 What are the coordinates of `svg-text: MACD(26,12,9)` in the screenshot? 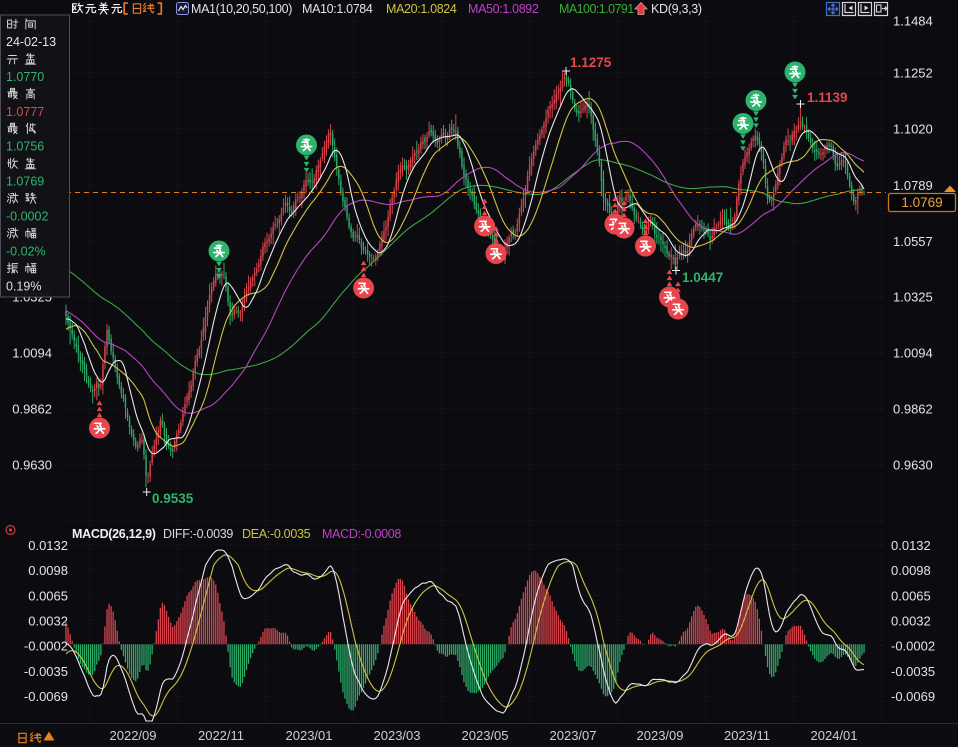 It's located at (114, 534).